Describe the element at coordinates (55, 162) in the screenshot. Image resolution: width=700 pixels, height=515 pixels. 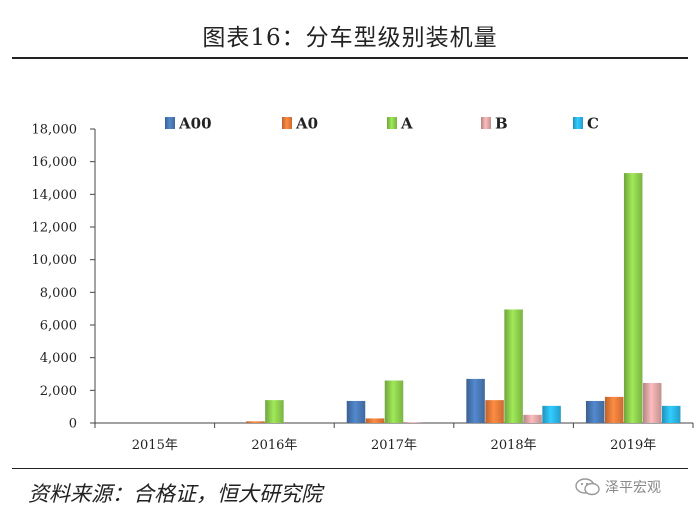
I see `y-tick-label: 16,000` at that location.